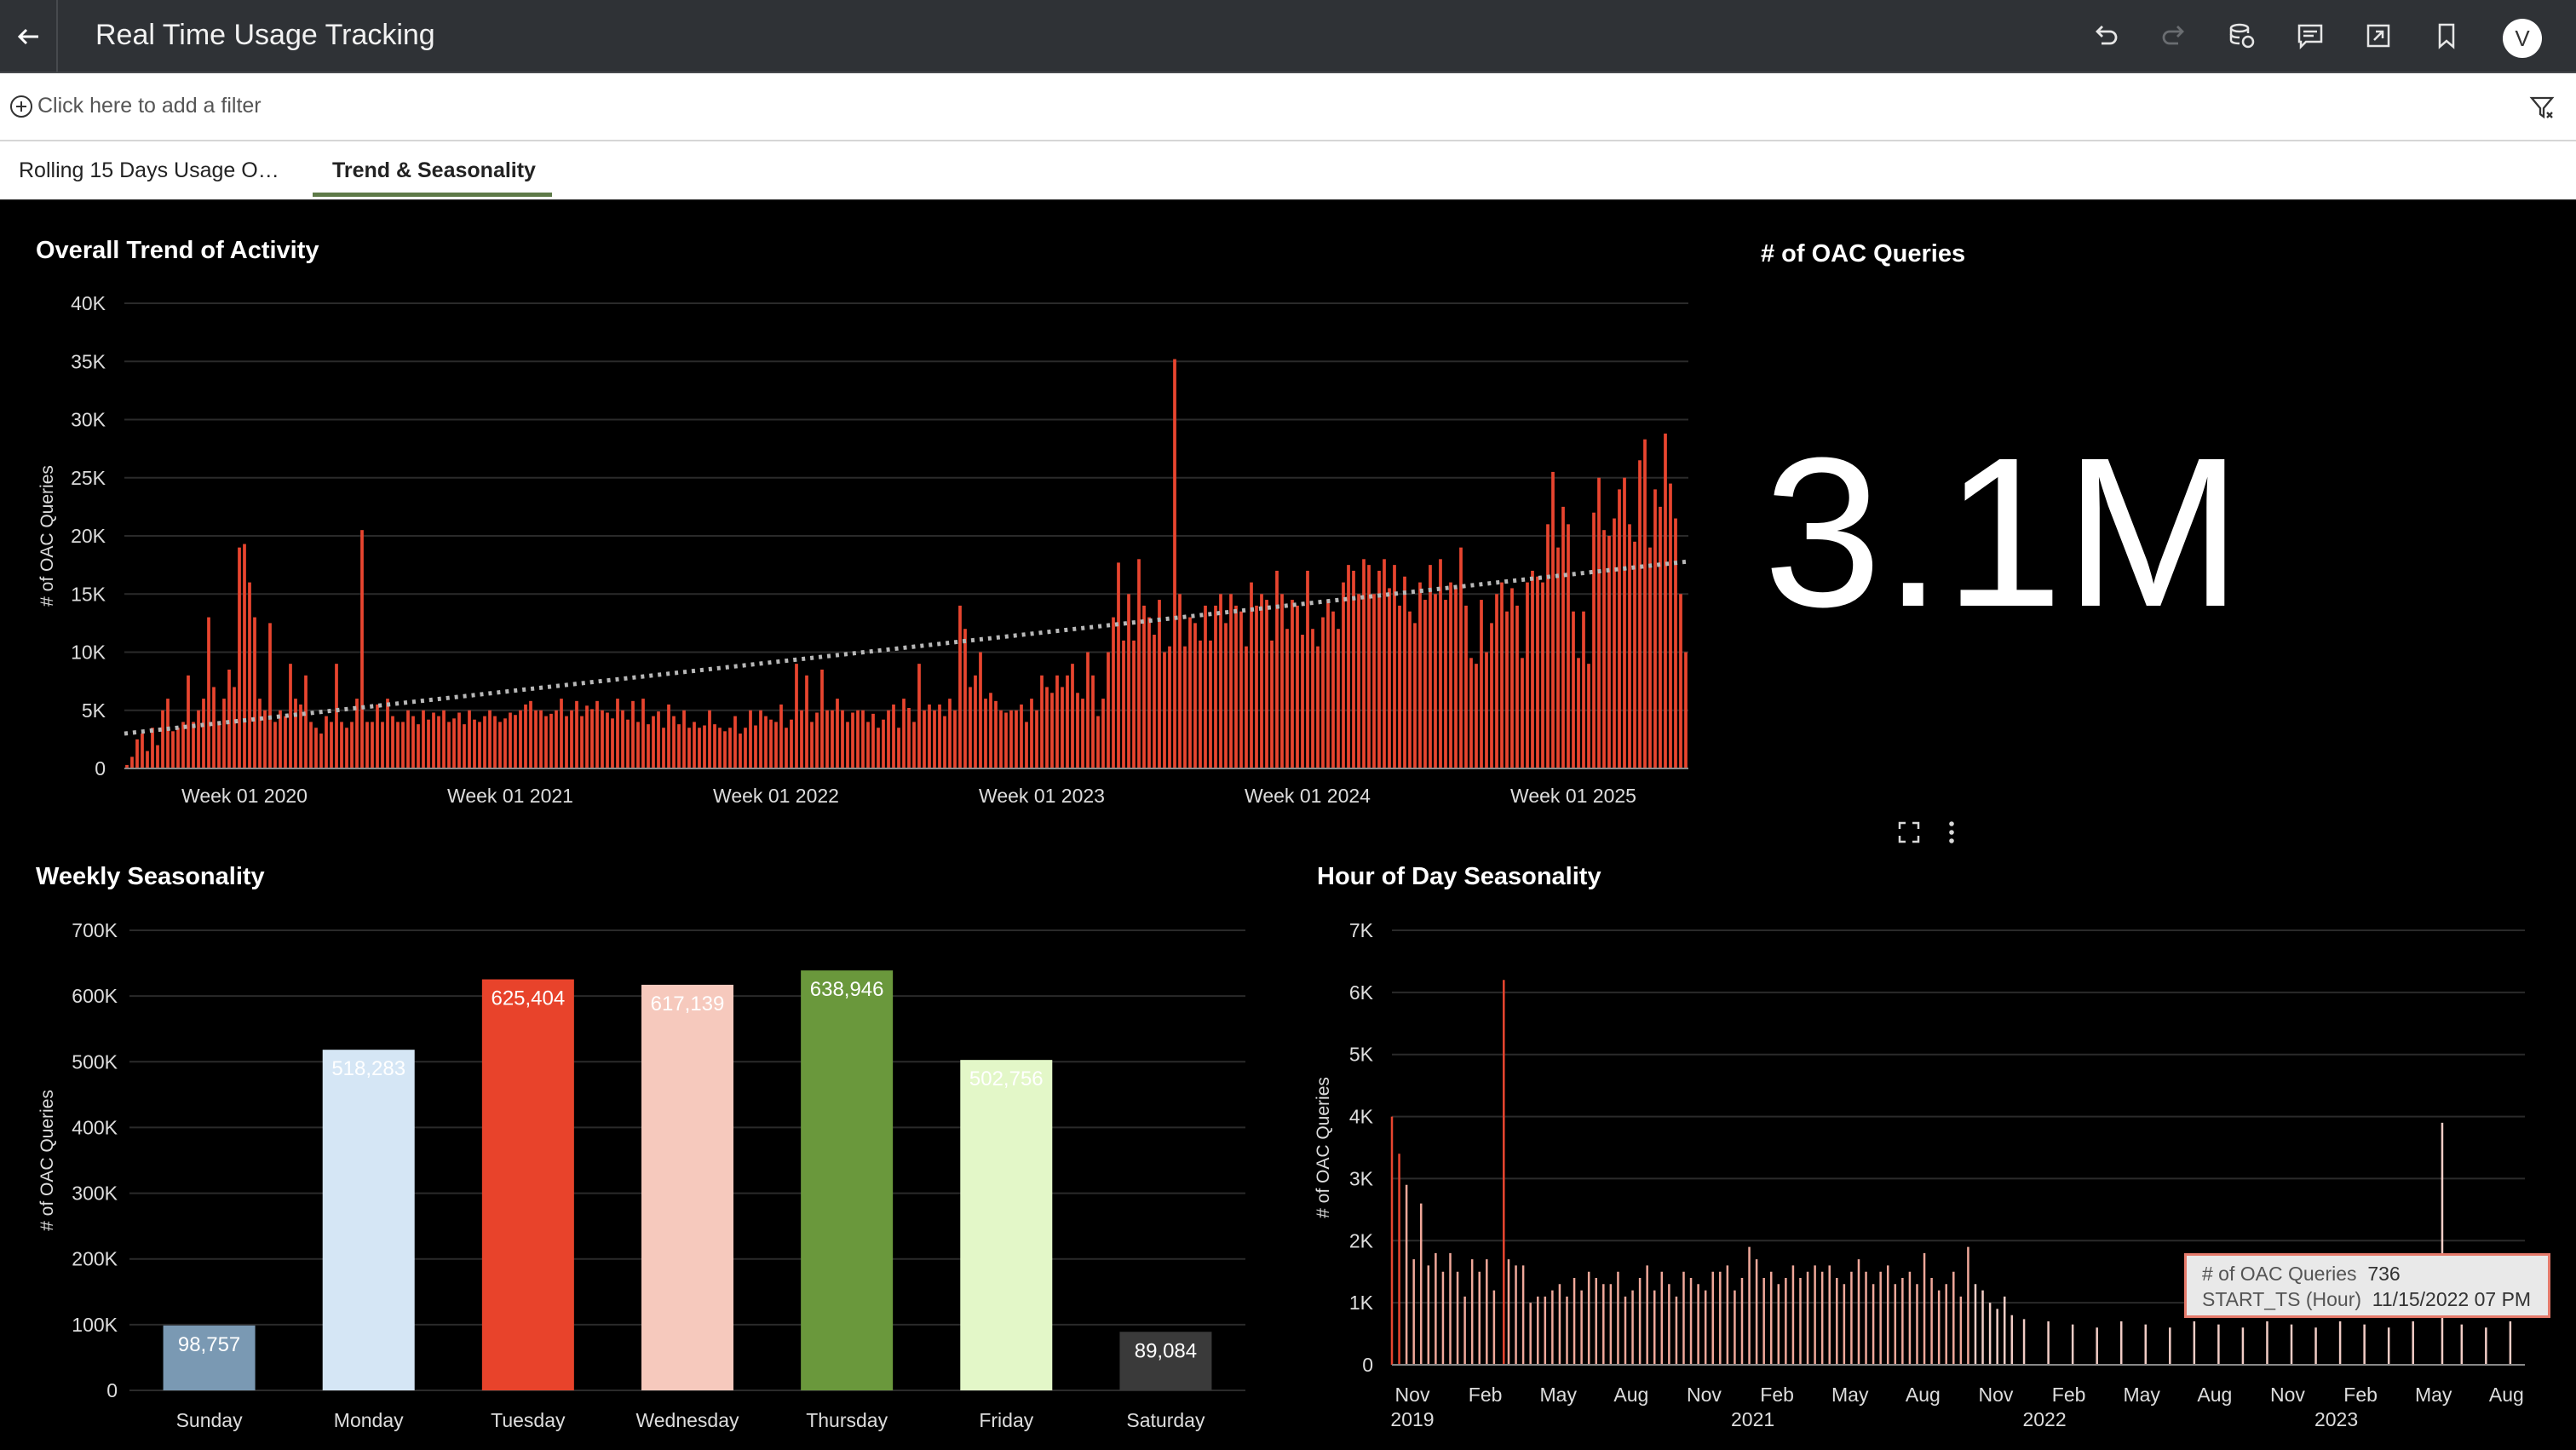  I want to click on maximize-button, so click(1909, 832).